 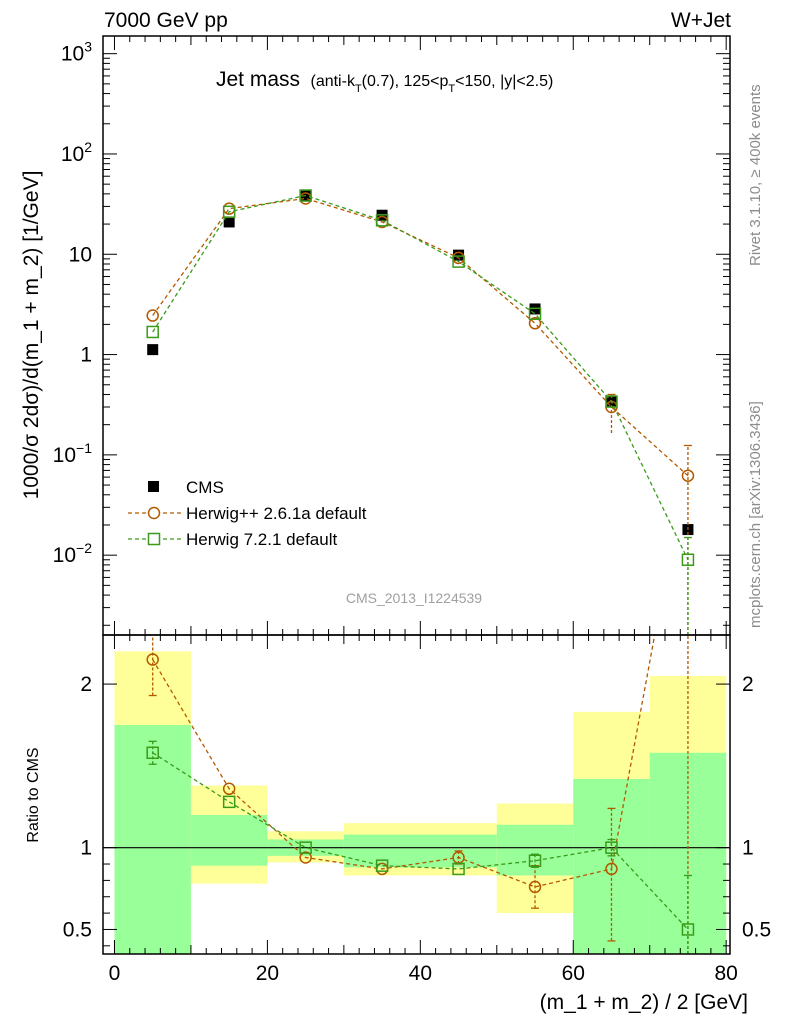 What do you see at coordinates (153, 486) in the screenshot?
I see `legend-marker-cms` at bounding box center [153, 486].